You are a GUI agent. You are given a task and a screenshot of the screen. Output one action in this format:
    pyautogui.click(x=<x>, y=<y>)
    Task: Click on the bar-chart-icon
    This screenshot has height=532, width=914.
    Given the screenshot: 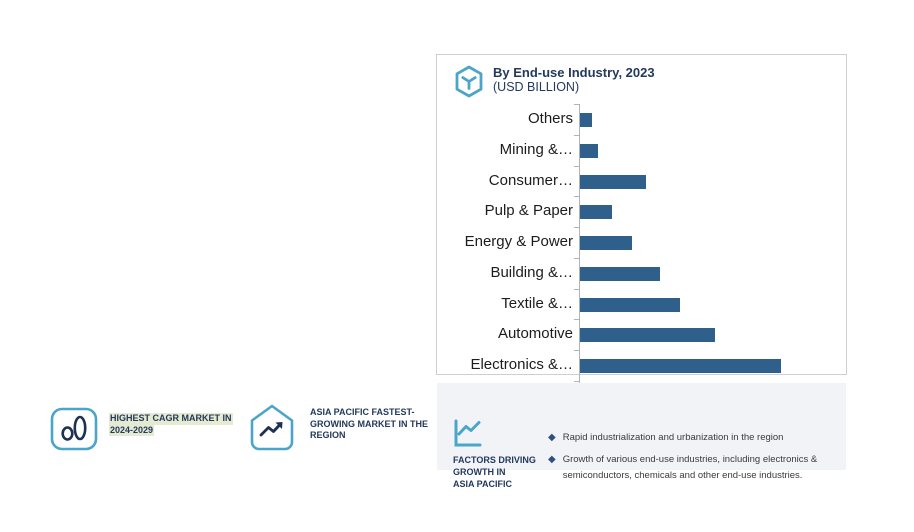 What is the action you would take?
    pyautogui.click(x=74, y=429)
    